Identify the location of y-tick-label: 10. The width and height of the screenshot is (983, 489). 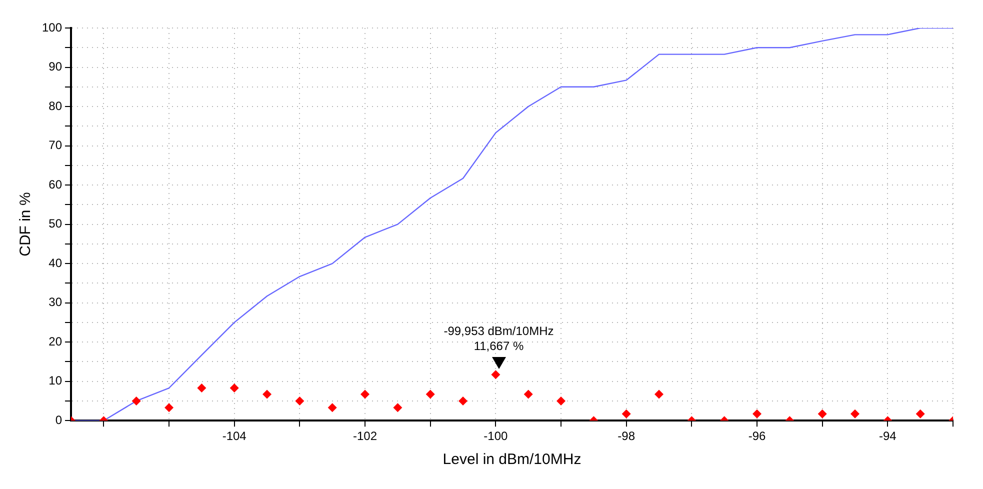
(55, 381).